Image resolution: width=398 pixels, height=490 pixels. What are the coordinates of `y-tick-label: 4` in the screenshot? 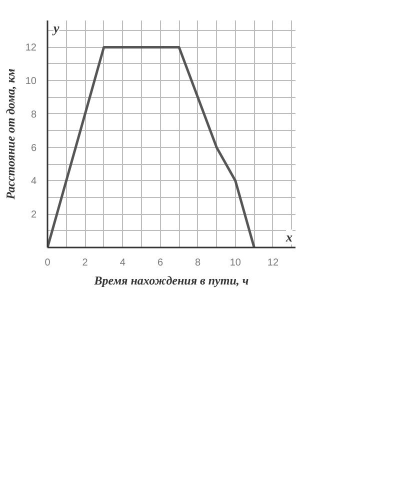 It's located at (33, 182).